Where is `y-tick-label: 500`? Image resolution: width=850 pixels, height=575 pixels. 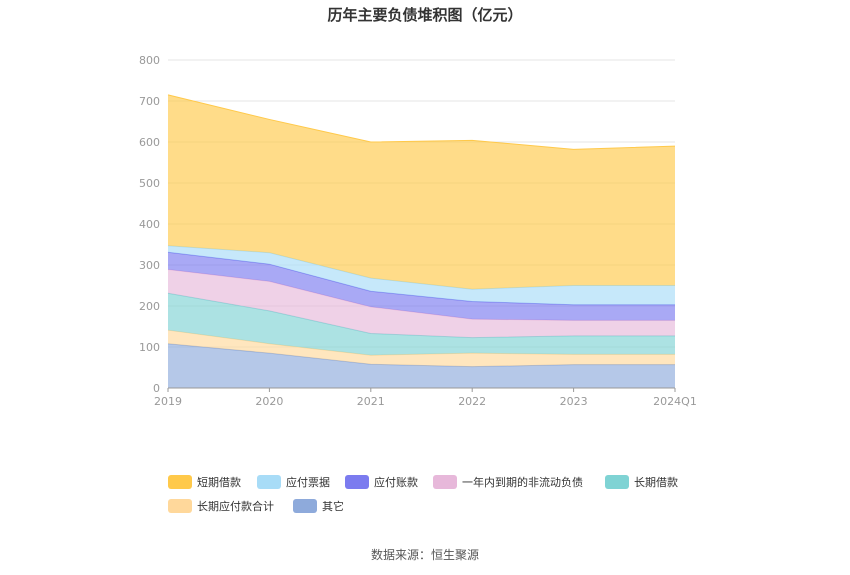
y-tick-label: 500 is located at coordinates (149, 183).